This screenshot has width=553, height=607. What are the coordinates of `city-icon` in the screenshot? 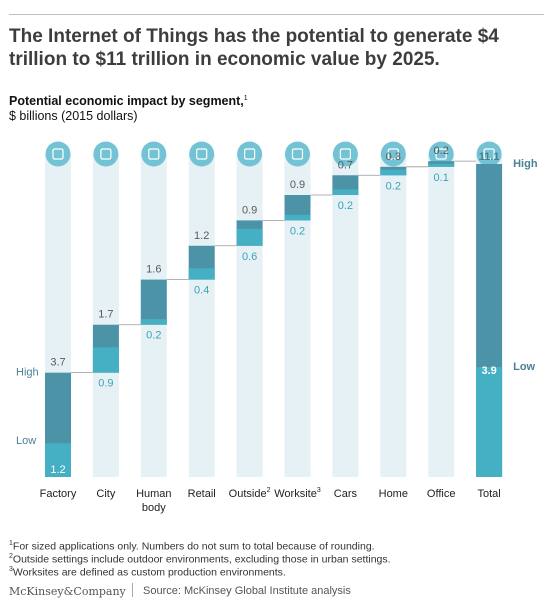 It's located at (106, 154).